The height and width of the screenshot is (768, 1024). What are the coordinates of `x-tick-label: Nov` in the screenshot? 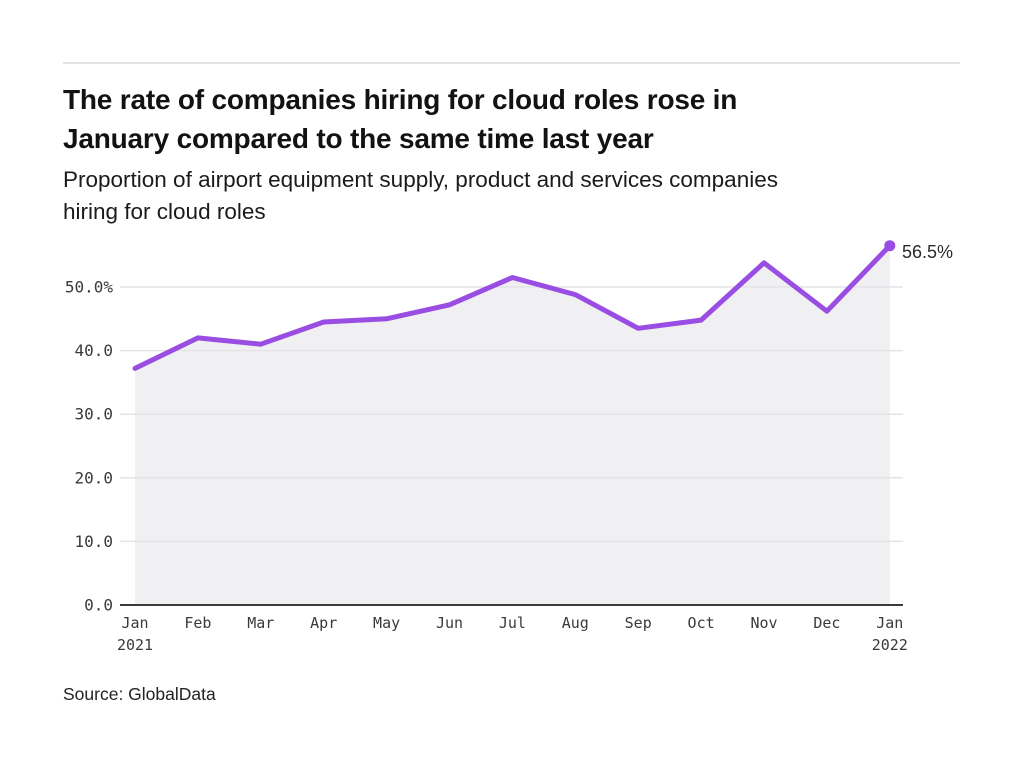 It's located at (763, 623).